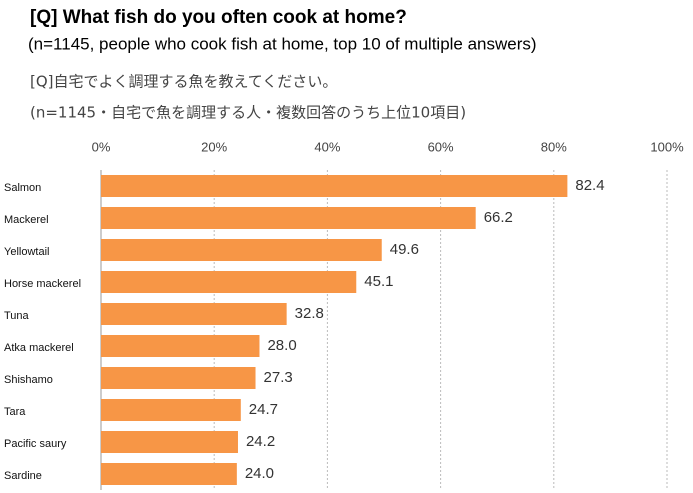  What do you see at coordinates (214, 146) in the screenshot?
I see `x-tick-label: 20%` at bounding box center [214, 146].